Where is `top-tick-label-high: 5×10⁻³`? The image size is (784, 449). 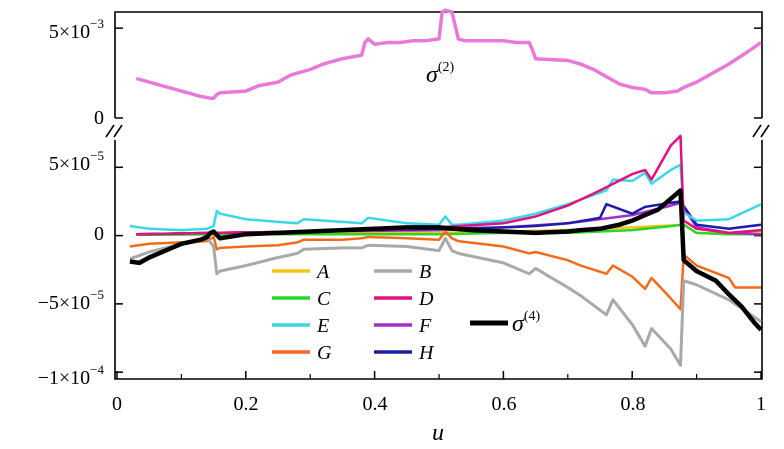 top-tick-label-high: 5×10⁻³ is located at coordinates (76, 29).